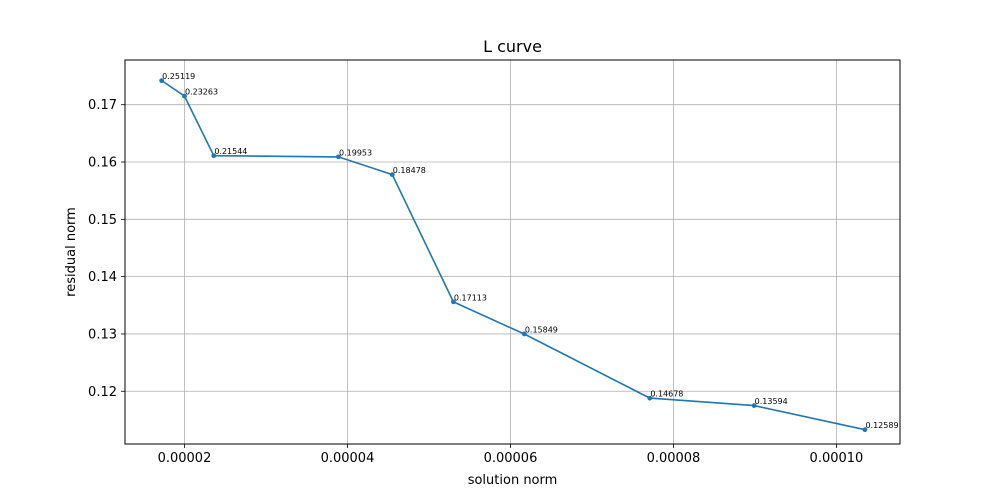  I want to click on y-tick-label: 0.12, so click(102, 392).